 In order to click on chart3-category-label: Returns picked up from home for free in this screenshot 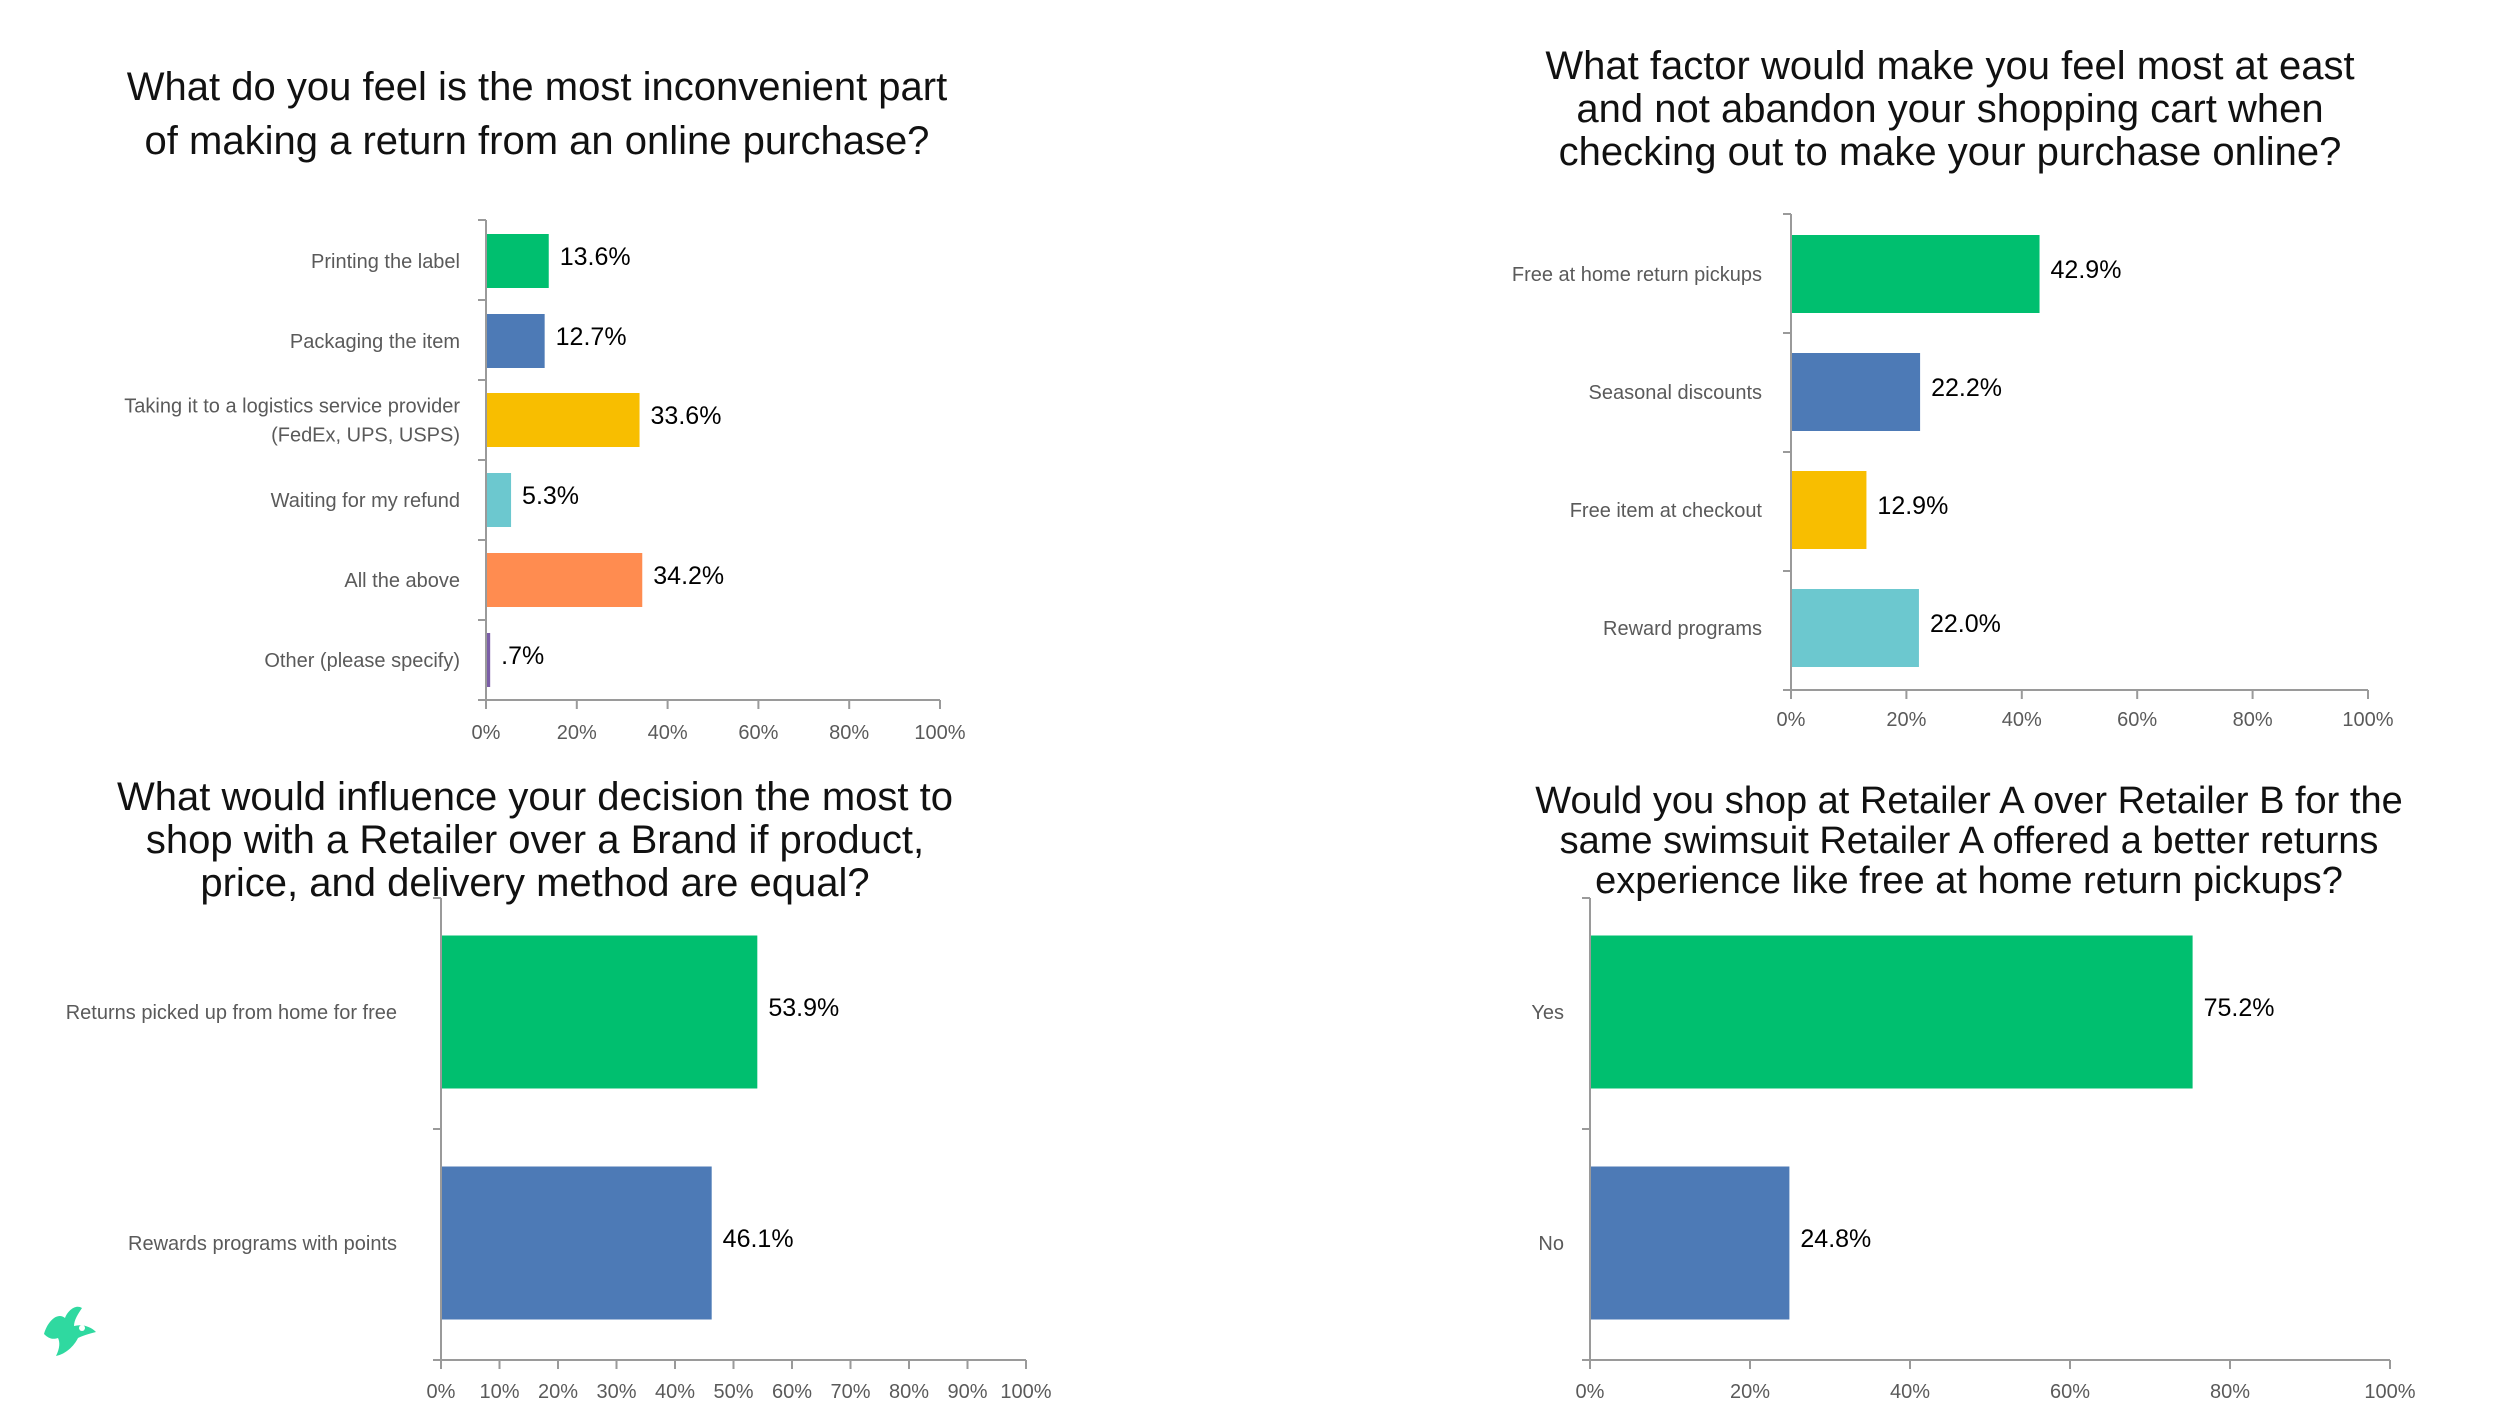, I will do `click(231, 1013)`.